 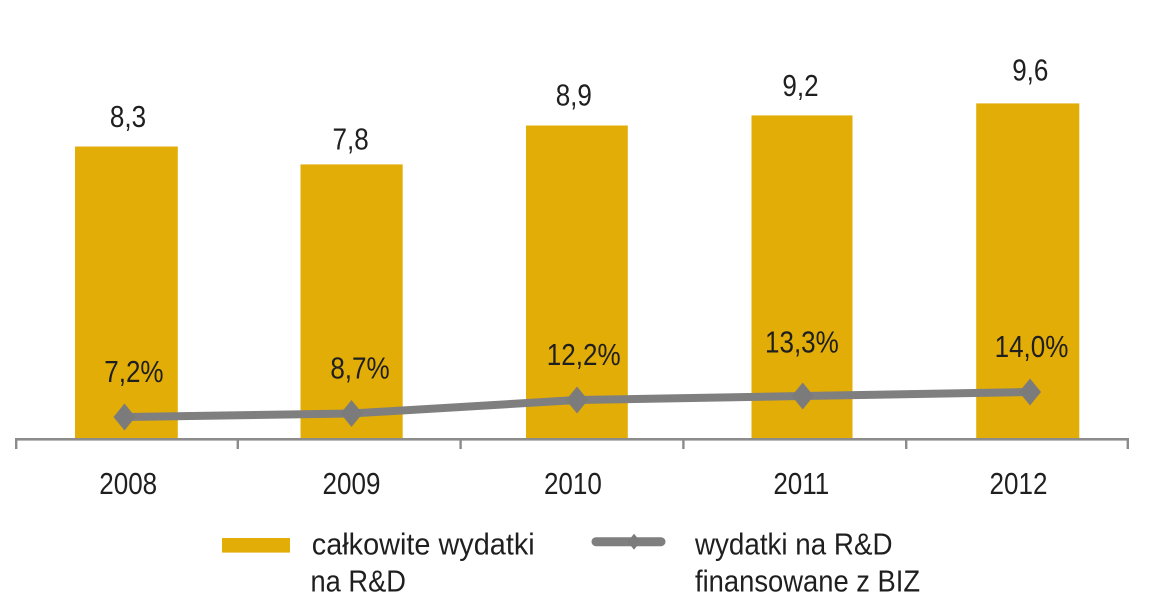 I want to click on svg-text: 7,2%, so click(x=133, y=372).